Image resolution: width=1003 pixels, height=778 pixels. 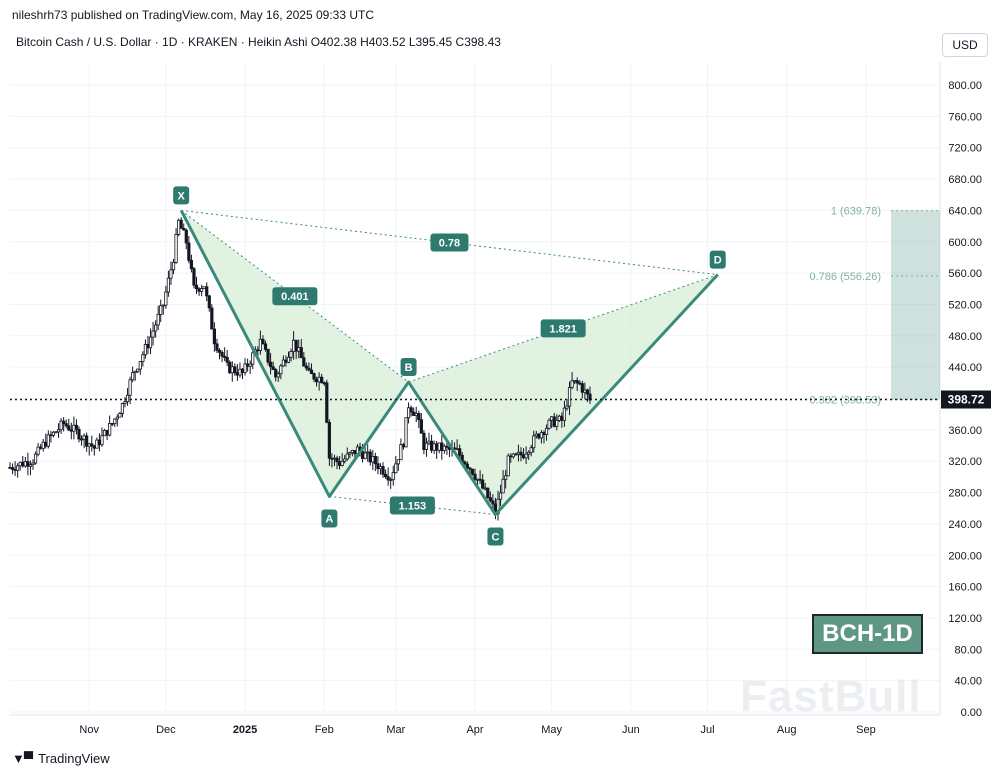 I want to click on watermark: FastBull, so click(x=831, y=696).